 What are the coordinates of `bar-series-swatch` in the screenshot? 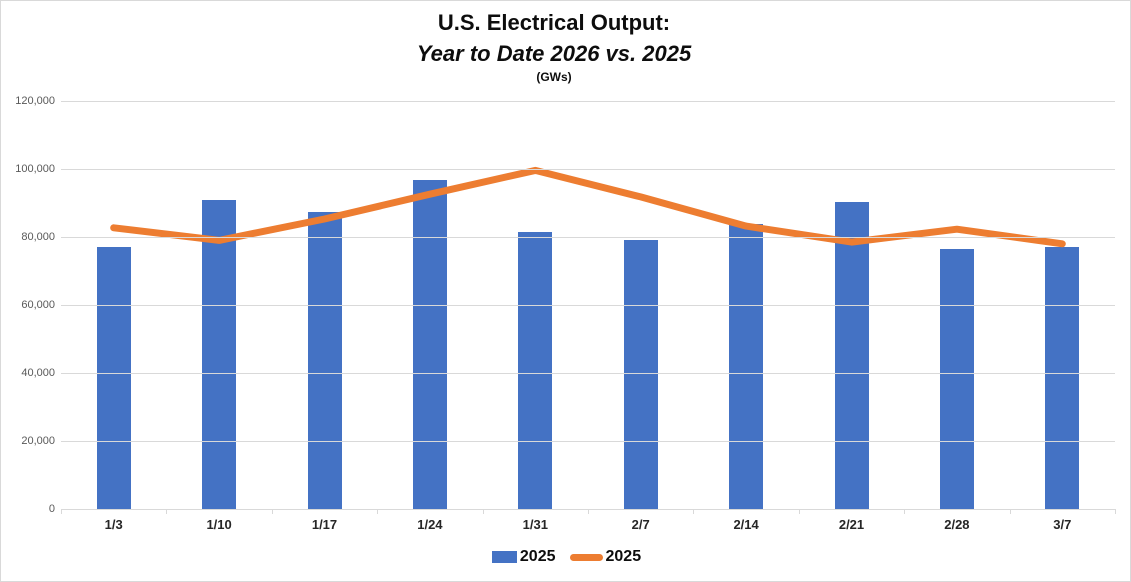 It's located at (504, 557).